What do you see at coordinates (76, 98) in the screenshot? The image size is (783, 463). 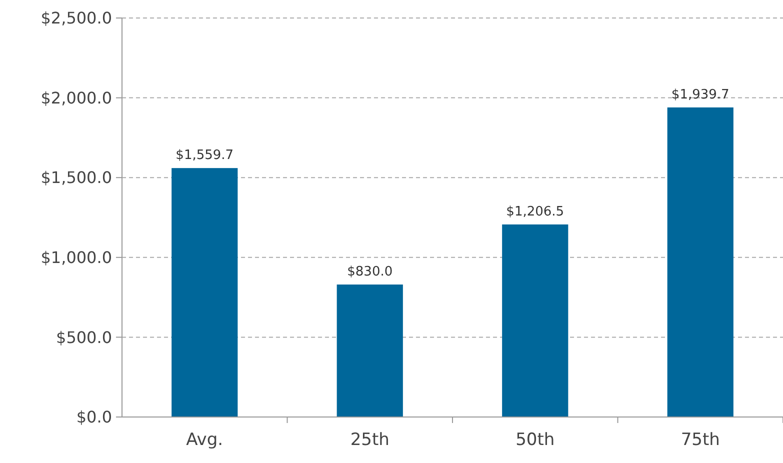 I see `y-tick-label: $2,000.0` at bounding box center [76, 98].